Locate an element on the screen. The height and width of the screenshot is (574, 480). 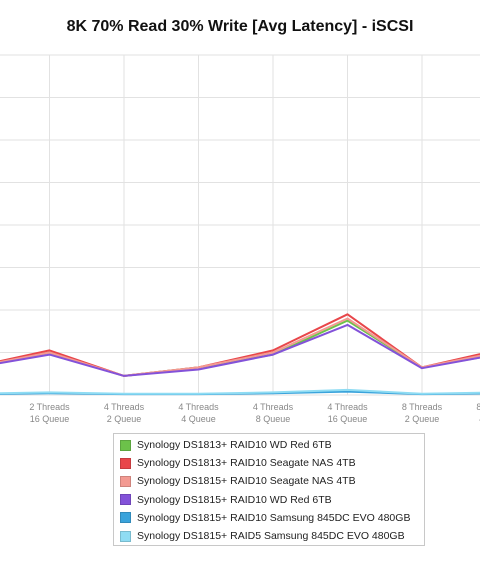
legend-item: Synology DS1813+ RAID10 Seagate NAS 4TB is located at coordinates (238, 463).